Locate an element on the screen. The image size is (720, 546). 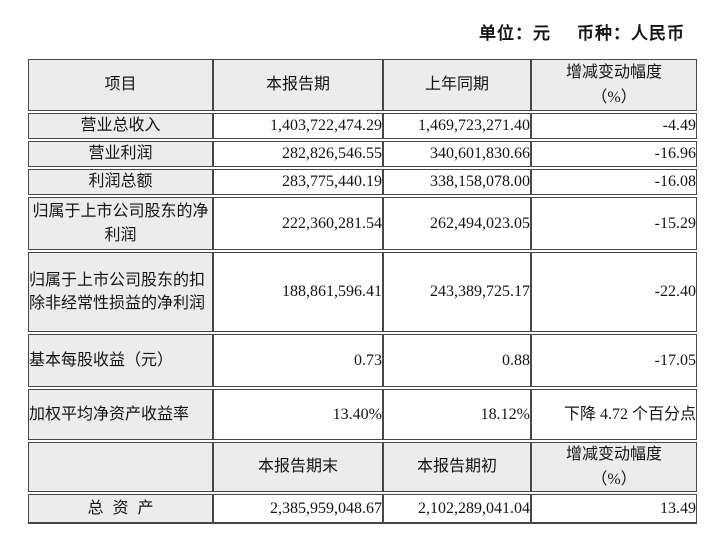
current-period-value: 1,403,722,474.29 is located at coordinates (298, 126).